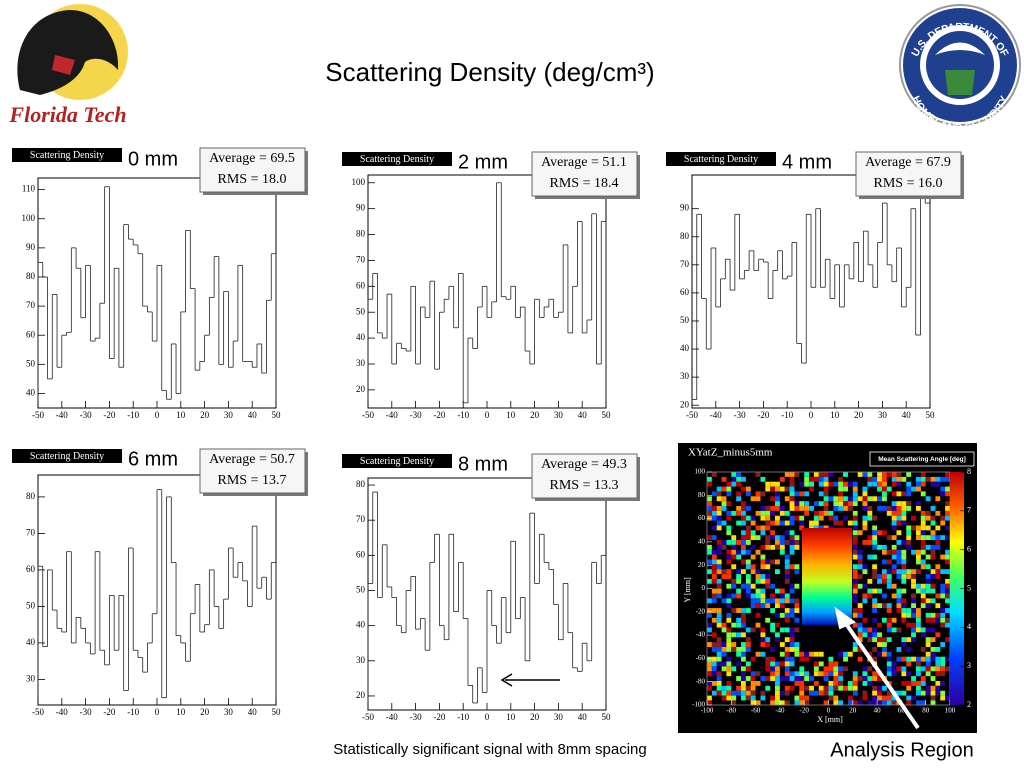 This screenshot has width=1024, height=768. Describe the element at coordinates (31, 532) in the screenshot. I see `y-tick-label: 70` at that location.